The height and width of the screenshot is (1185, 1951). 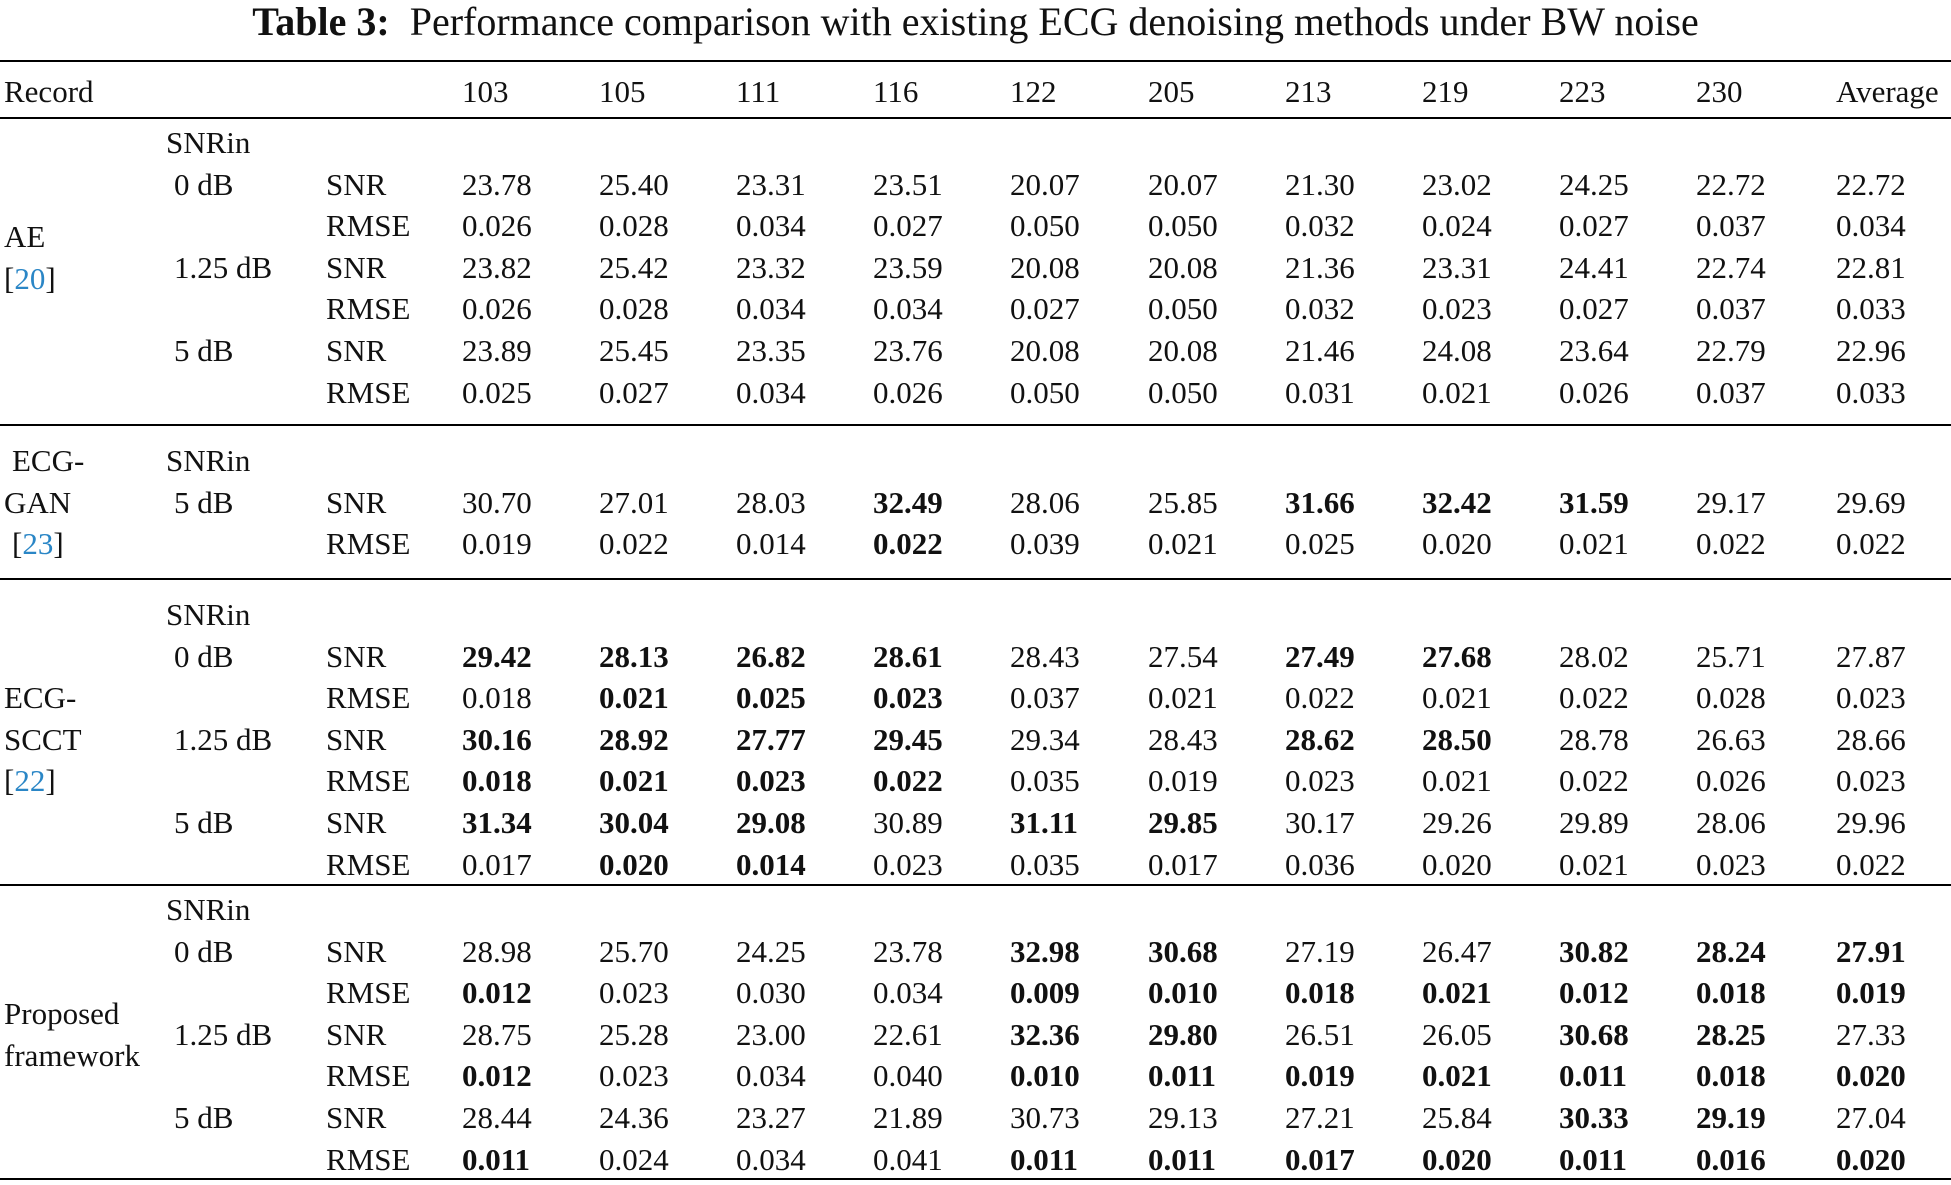 I want to click on method-name-line: GAN, so click(x=38, y=502).